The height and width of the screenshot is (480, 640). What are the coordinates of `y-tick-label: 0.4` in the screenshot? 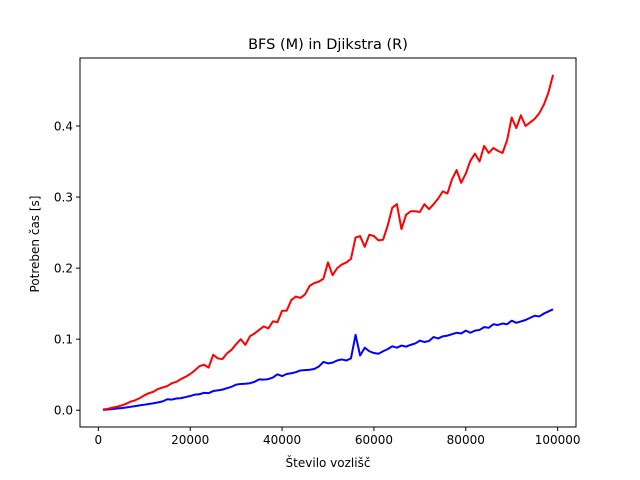 It's located at (63, 127).